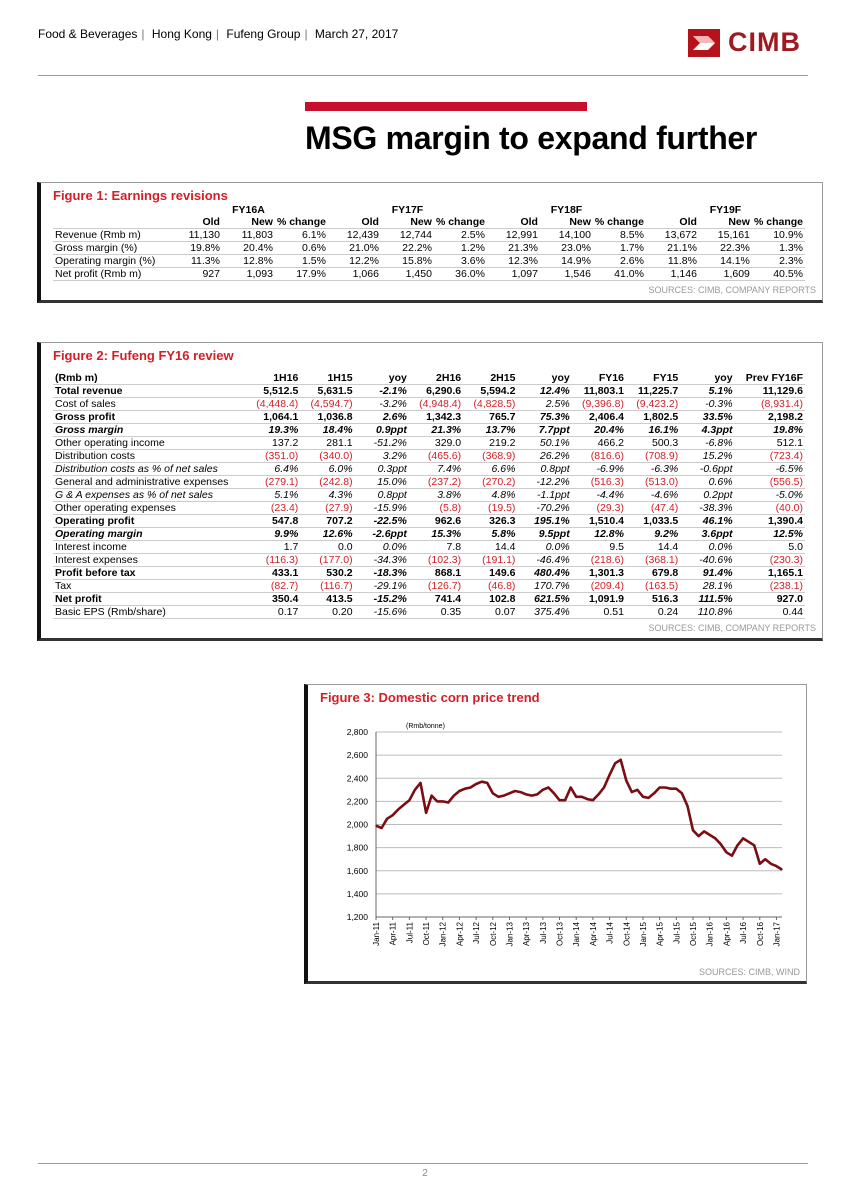 This screenshot has height=1201, width=850. Describe the element at coordinates (725, 248) in the screenshot. I see `table-cell: 22.3%` at that location.